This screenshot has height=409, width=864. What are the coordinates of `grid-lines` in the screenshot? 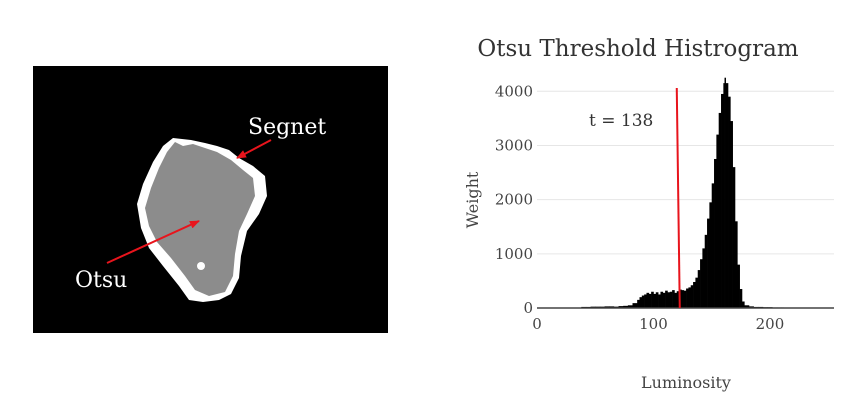 It's located at (685, 172).